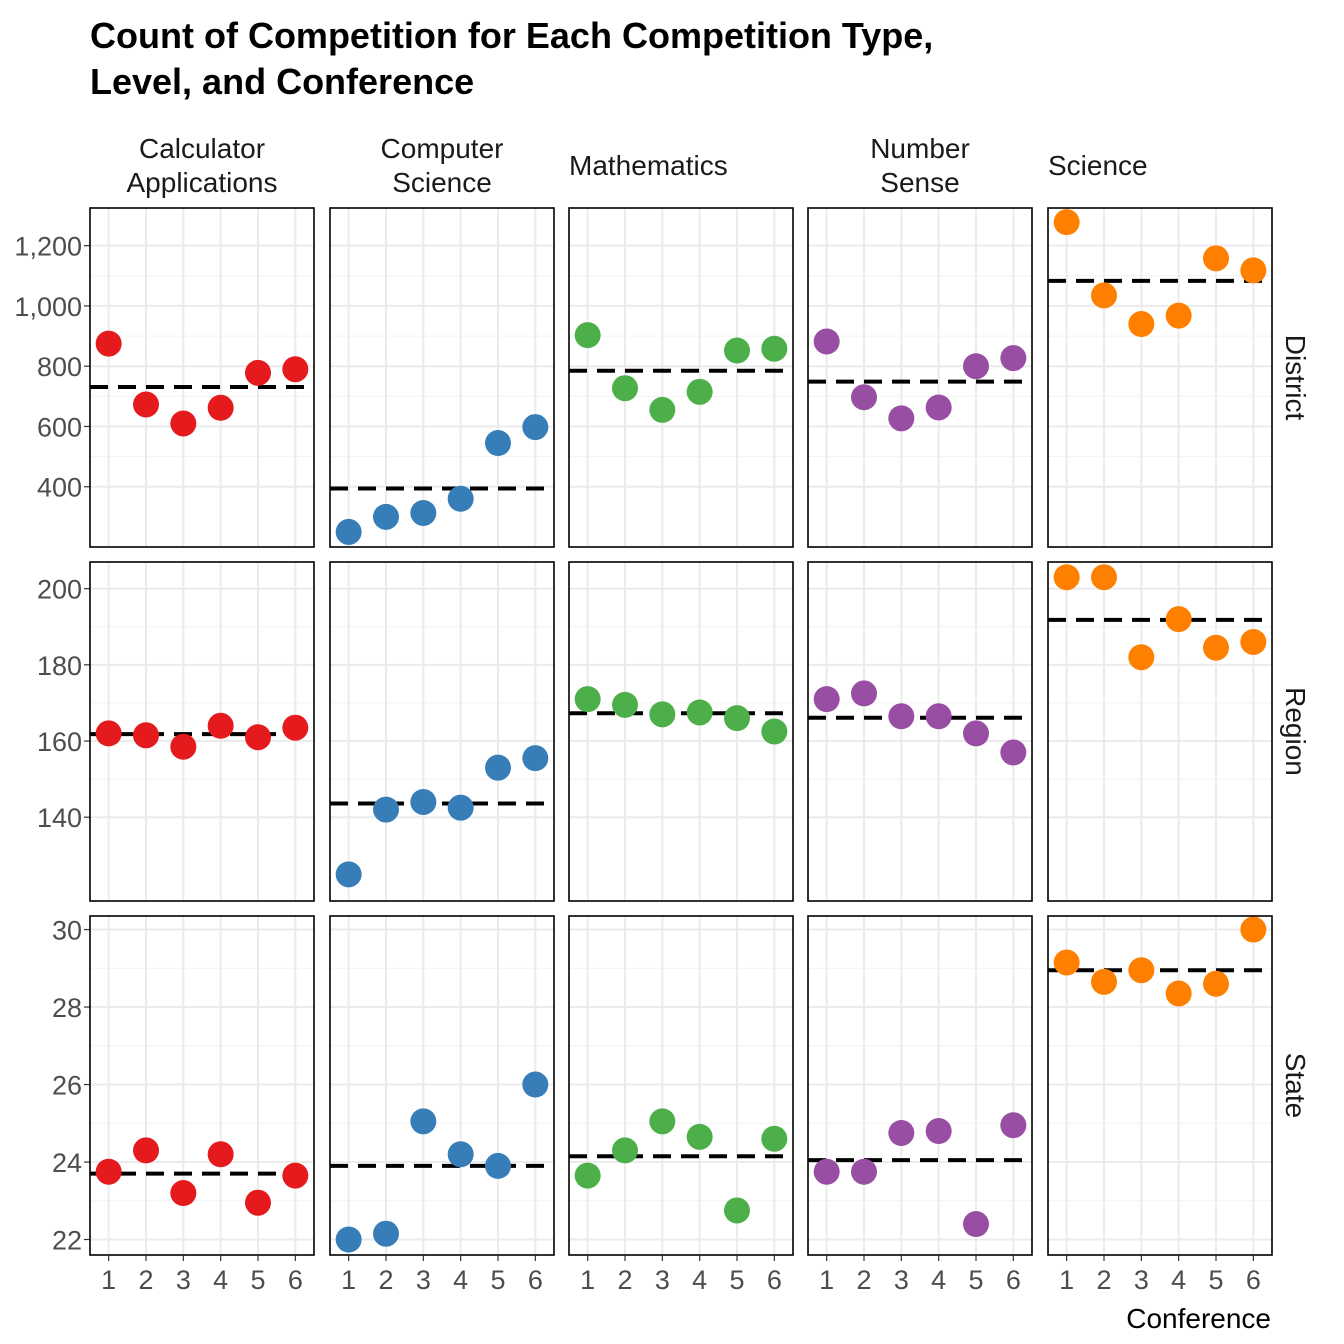 Image resolution: width=1344 pixels, height=1344 pixels. Describe the element at coordinates (59, 666) in the screenshot. I see `y-tick-label: 180` at that location.